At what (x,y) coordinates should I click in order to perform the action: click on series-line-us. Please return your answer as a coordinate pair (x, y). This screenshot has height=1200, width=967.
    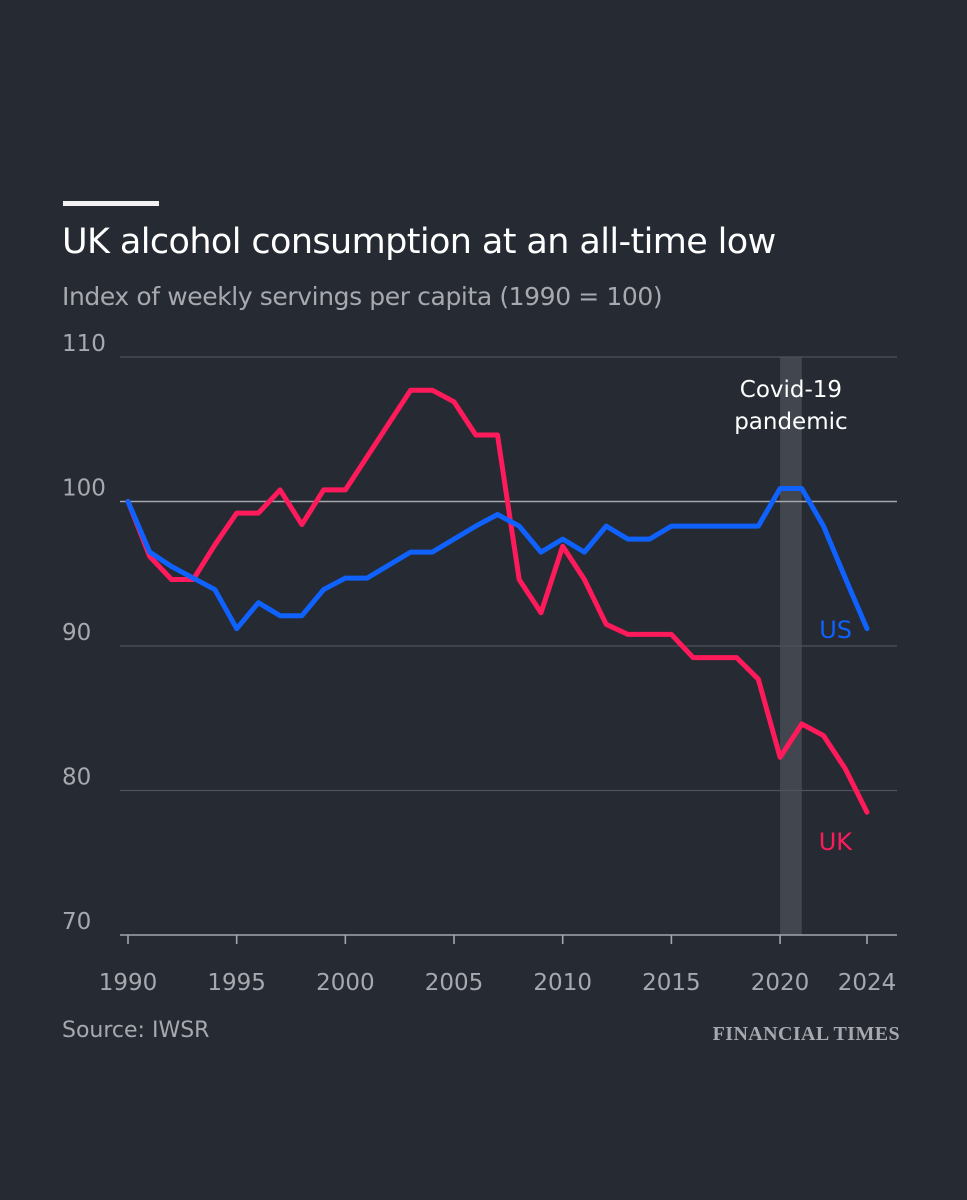
    Looking at the image, I should click on (497, 559).